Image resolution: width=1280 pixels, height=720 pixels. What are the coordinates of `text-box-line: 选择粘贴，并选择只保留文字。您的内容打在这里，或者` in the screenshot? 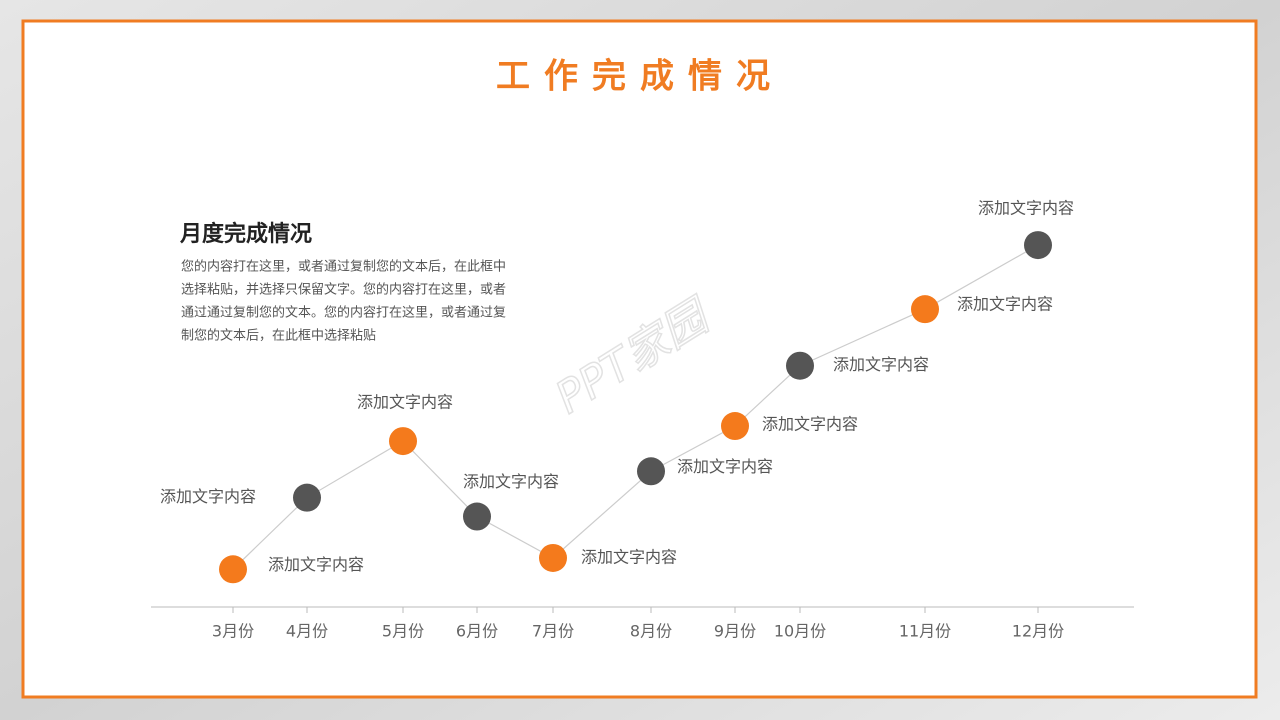 It's located at (343, 290).